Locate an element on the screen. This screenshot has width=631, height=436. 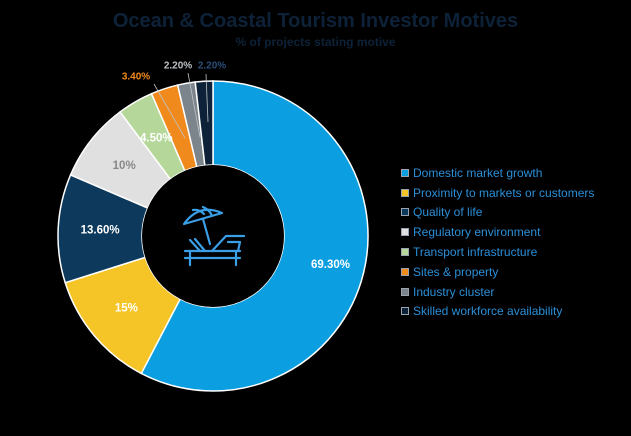
data-label-3: 10% is located at coordinates (124, 166).